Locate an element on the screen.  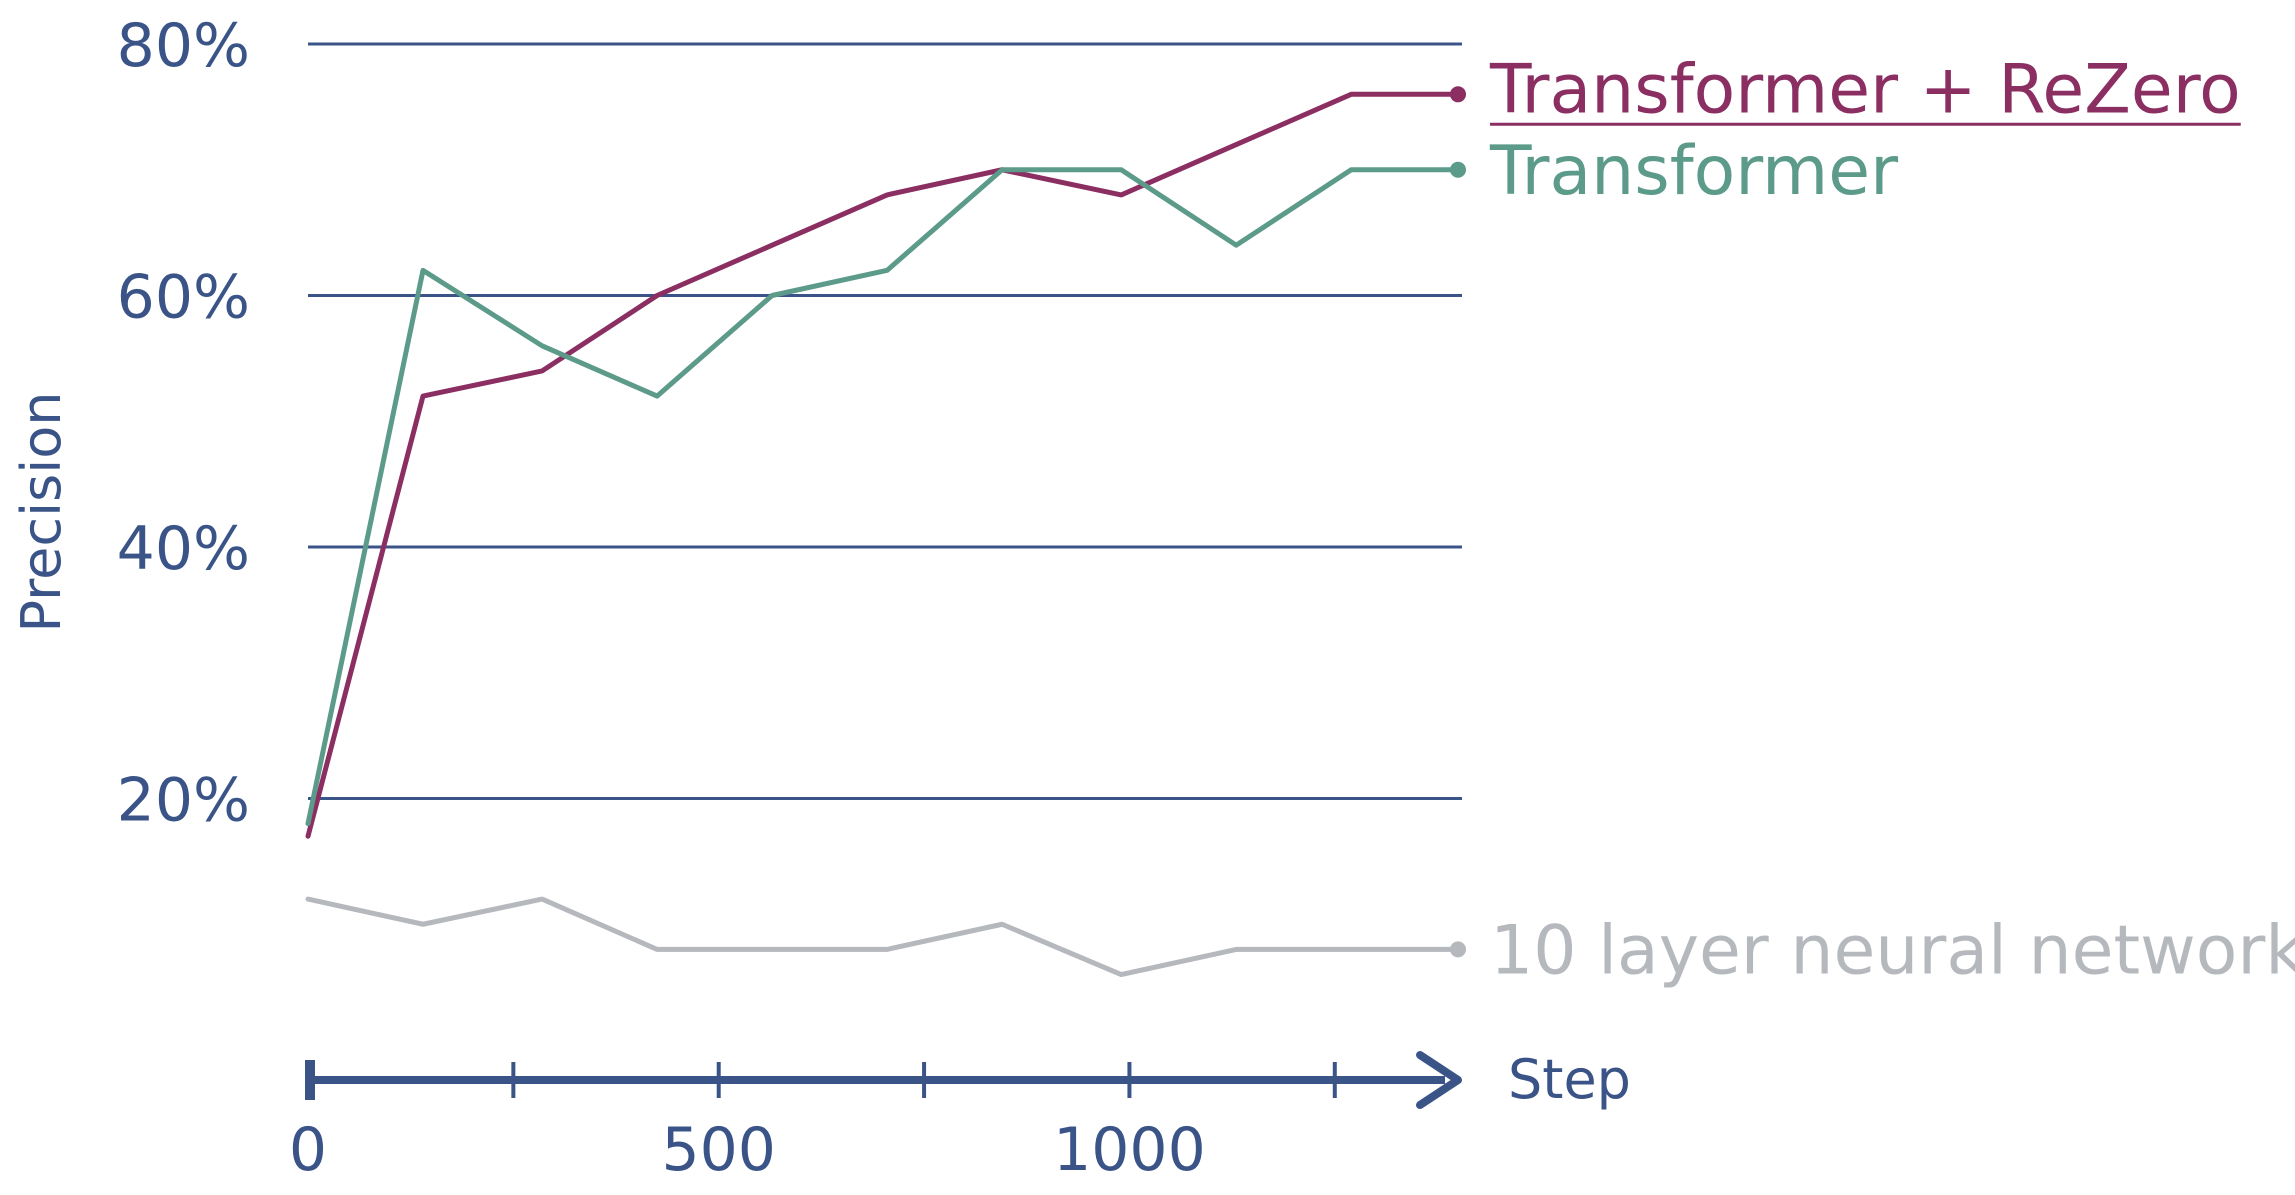
series-label: 10 layer neural network is located at coordinates (1892, 950).